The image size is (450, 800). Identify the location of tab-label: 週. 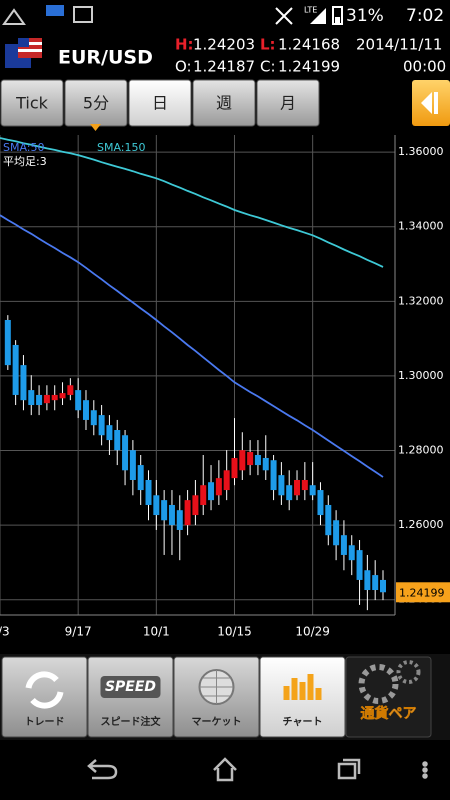
(224, 103).